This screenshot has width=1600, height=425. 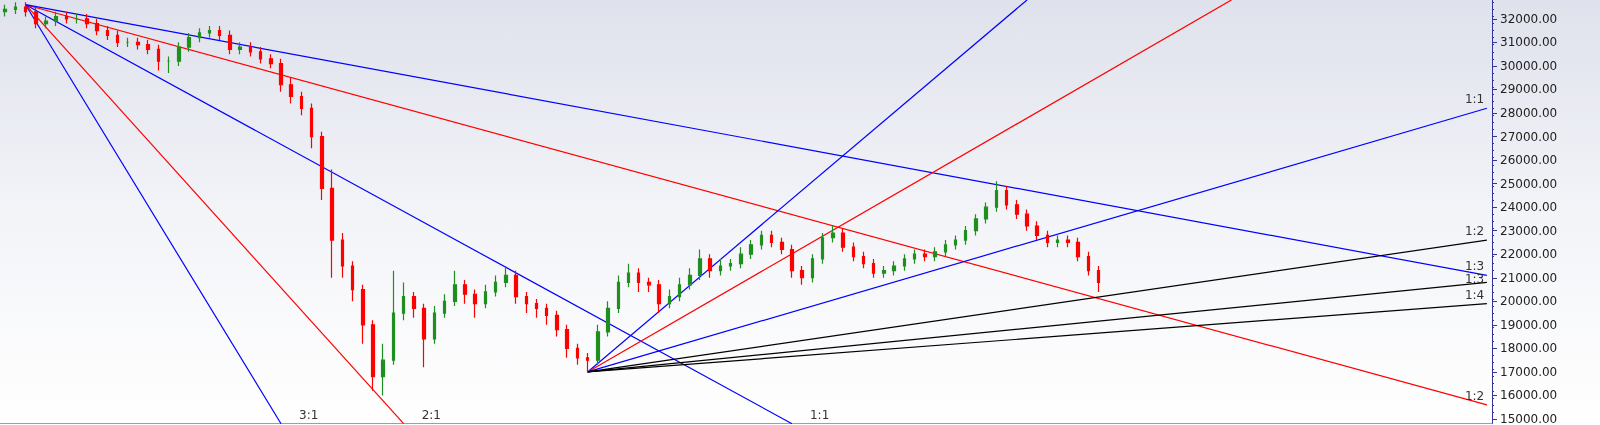 What do you see at coordinates (1529, 418) in the screenshot?
I see `y-tick-label: 15000.00` at bounding box center [1529, 418].